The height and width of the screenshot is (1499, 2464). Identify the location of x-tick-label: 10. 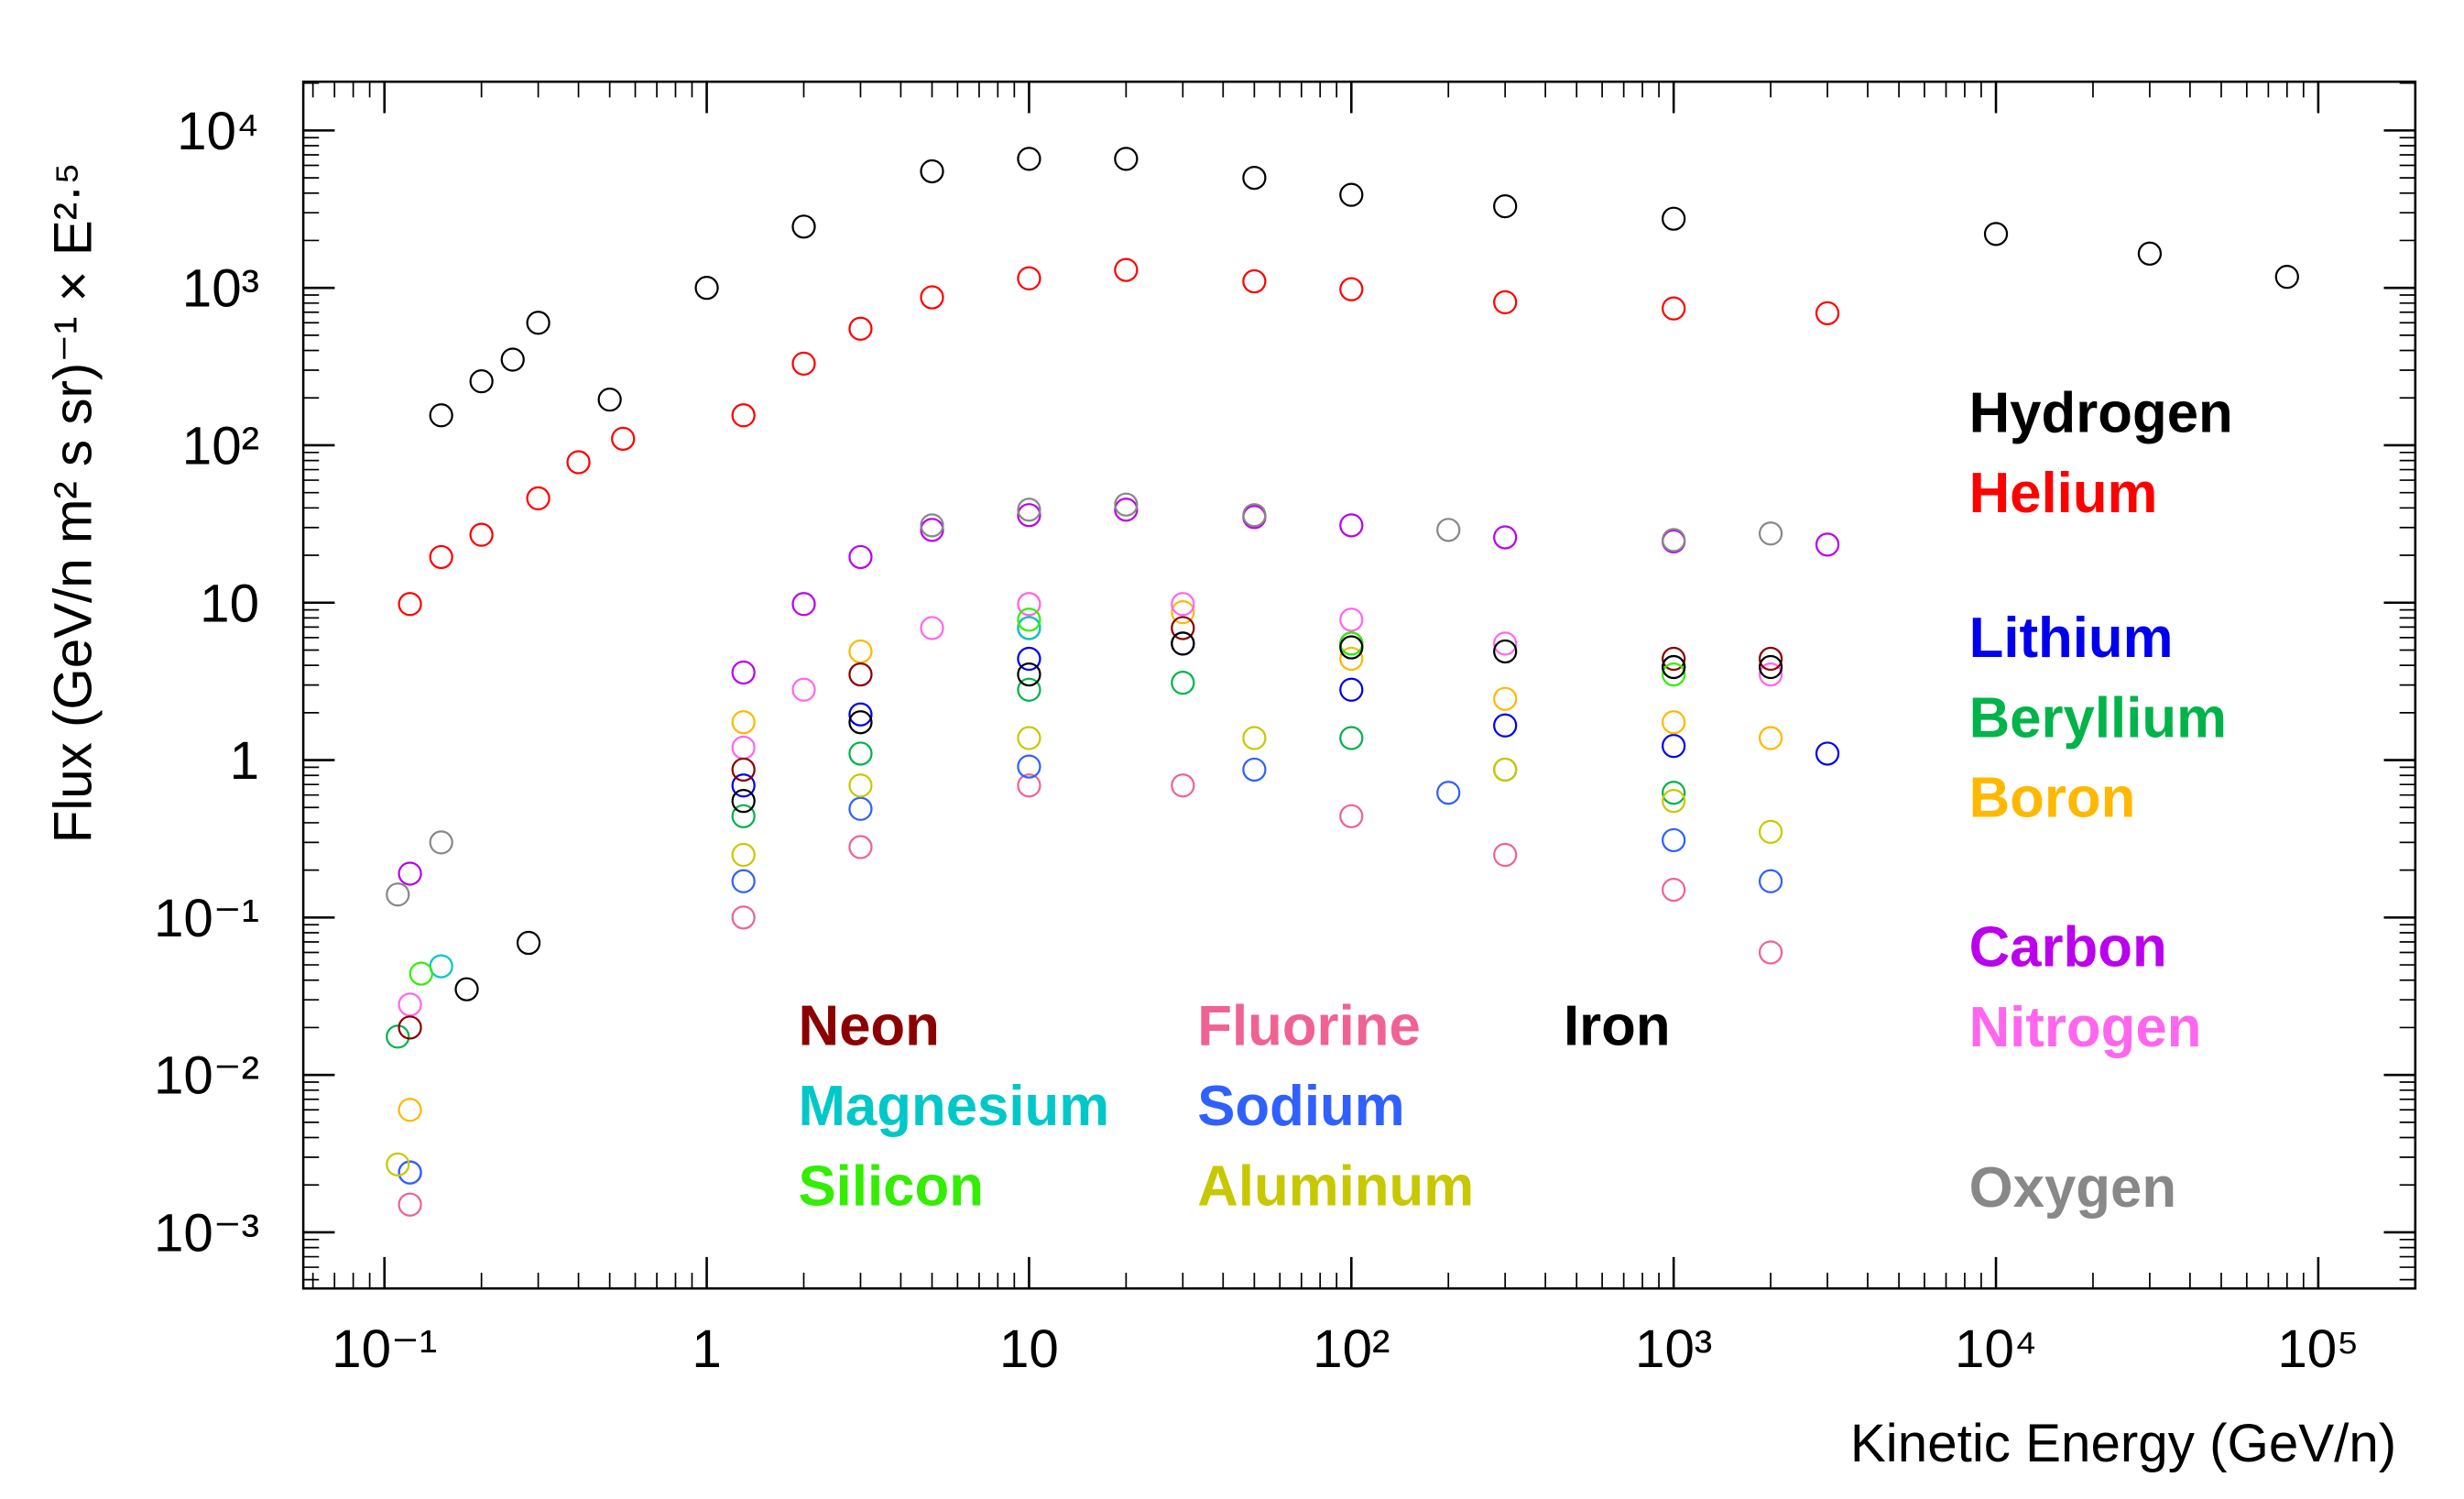
(1029, 1349).